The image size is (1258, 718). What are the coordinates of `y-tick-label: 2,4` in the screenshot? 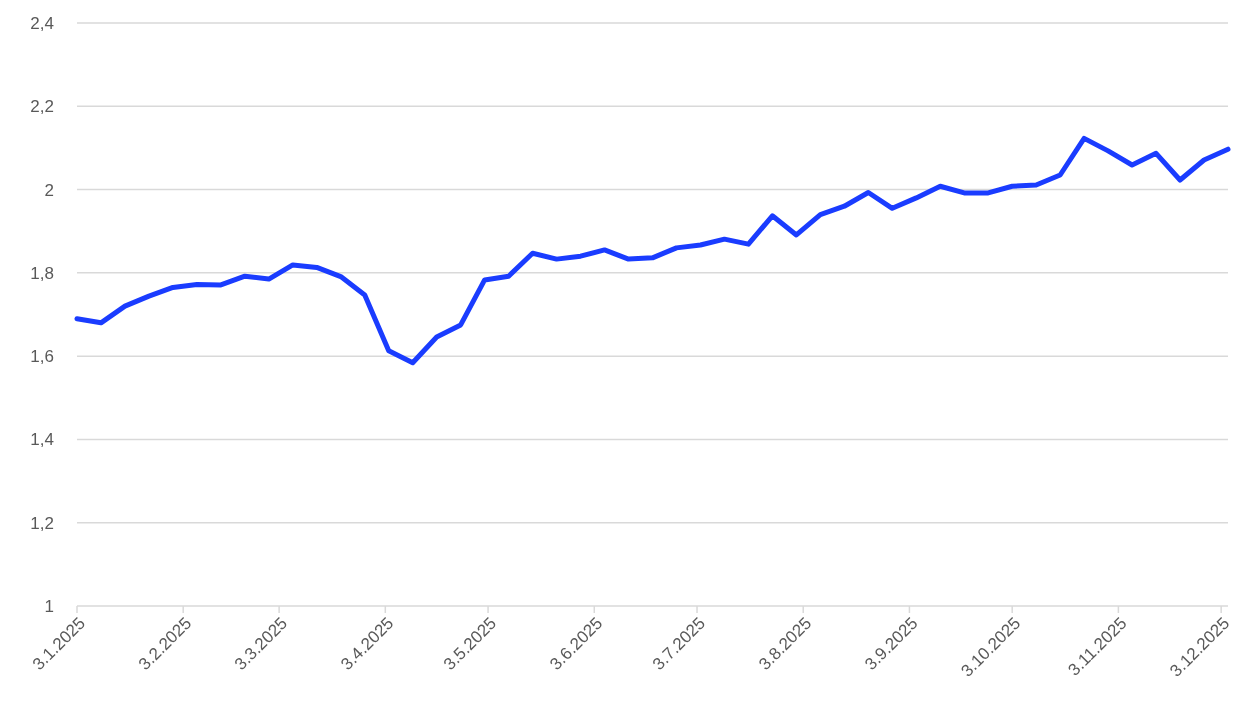 It's located at (42, 23).